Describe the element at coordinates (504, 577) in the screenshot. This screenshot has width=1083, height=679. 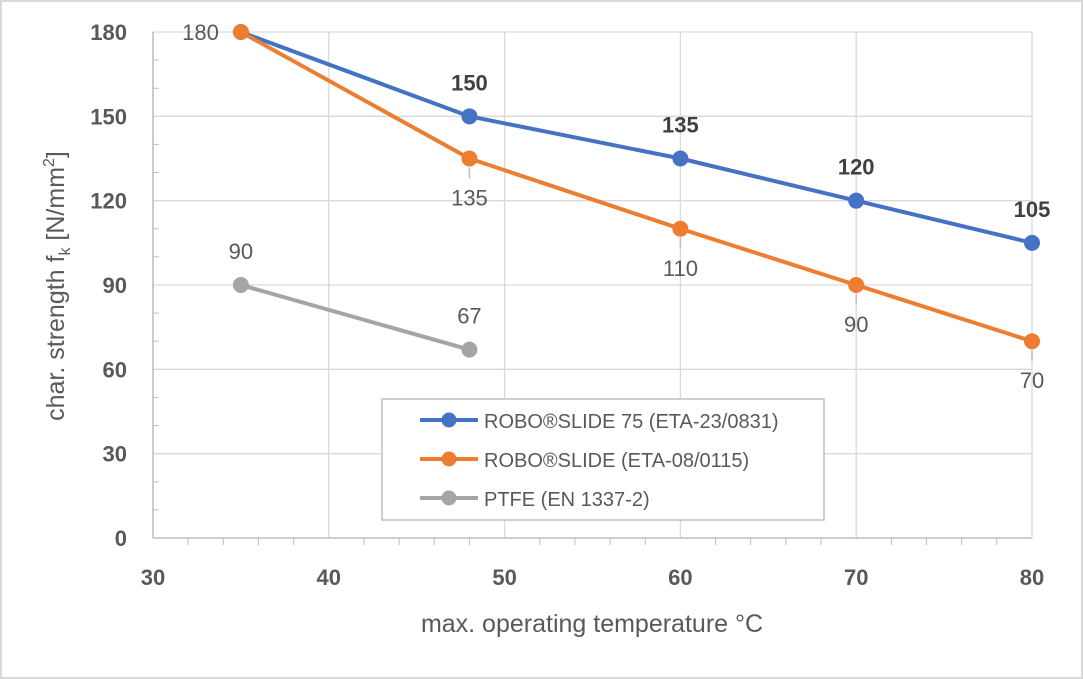
I see `x-tick-label: 50` at that location.